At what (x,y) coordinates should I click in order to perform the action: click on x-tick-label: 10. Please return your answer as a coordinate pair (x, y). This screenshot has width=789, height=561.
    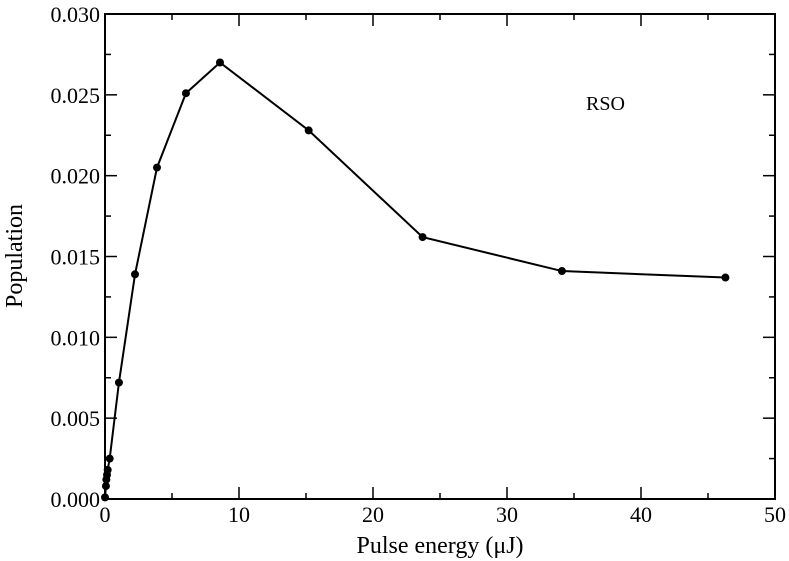
    Looking at the image, I should click on (239, 514).